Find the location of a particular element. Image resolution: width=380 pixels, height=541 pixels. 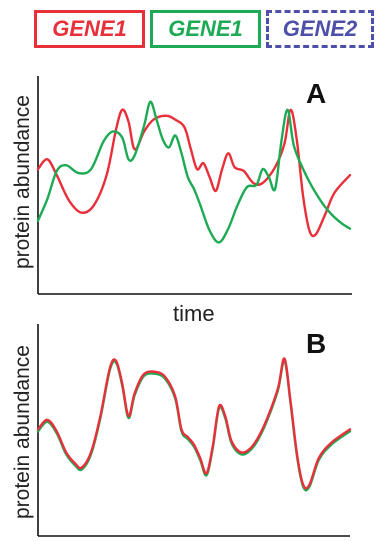

chart-a-x-axis-label: time is located at coordinates (194, 313).